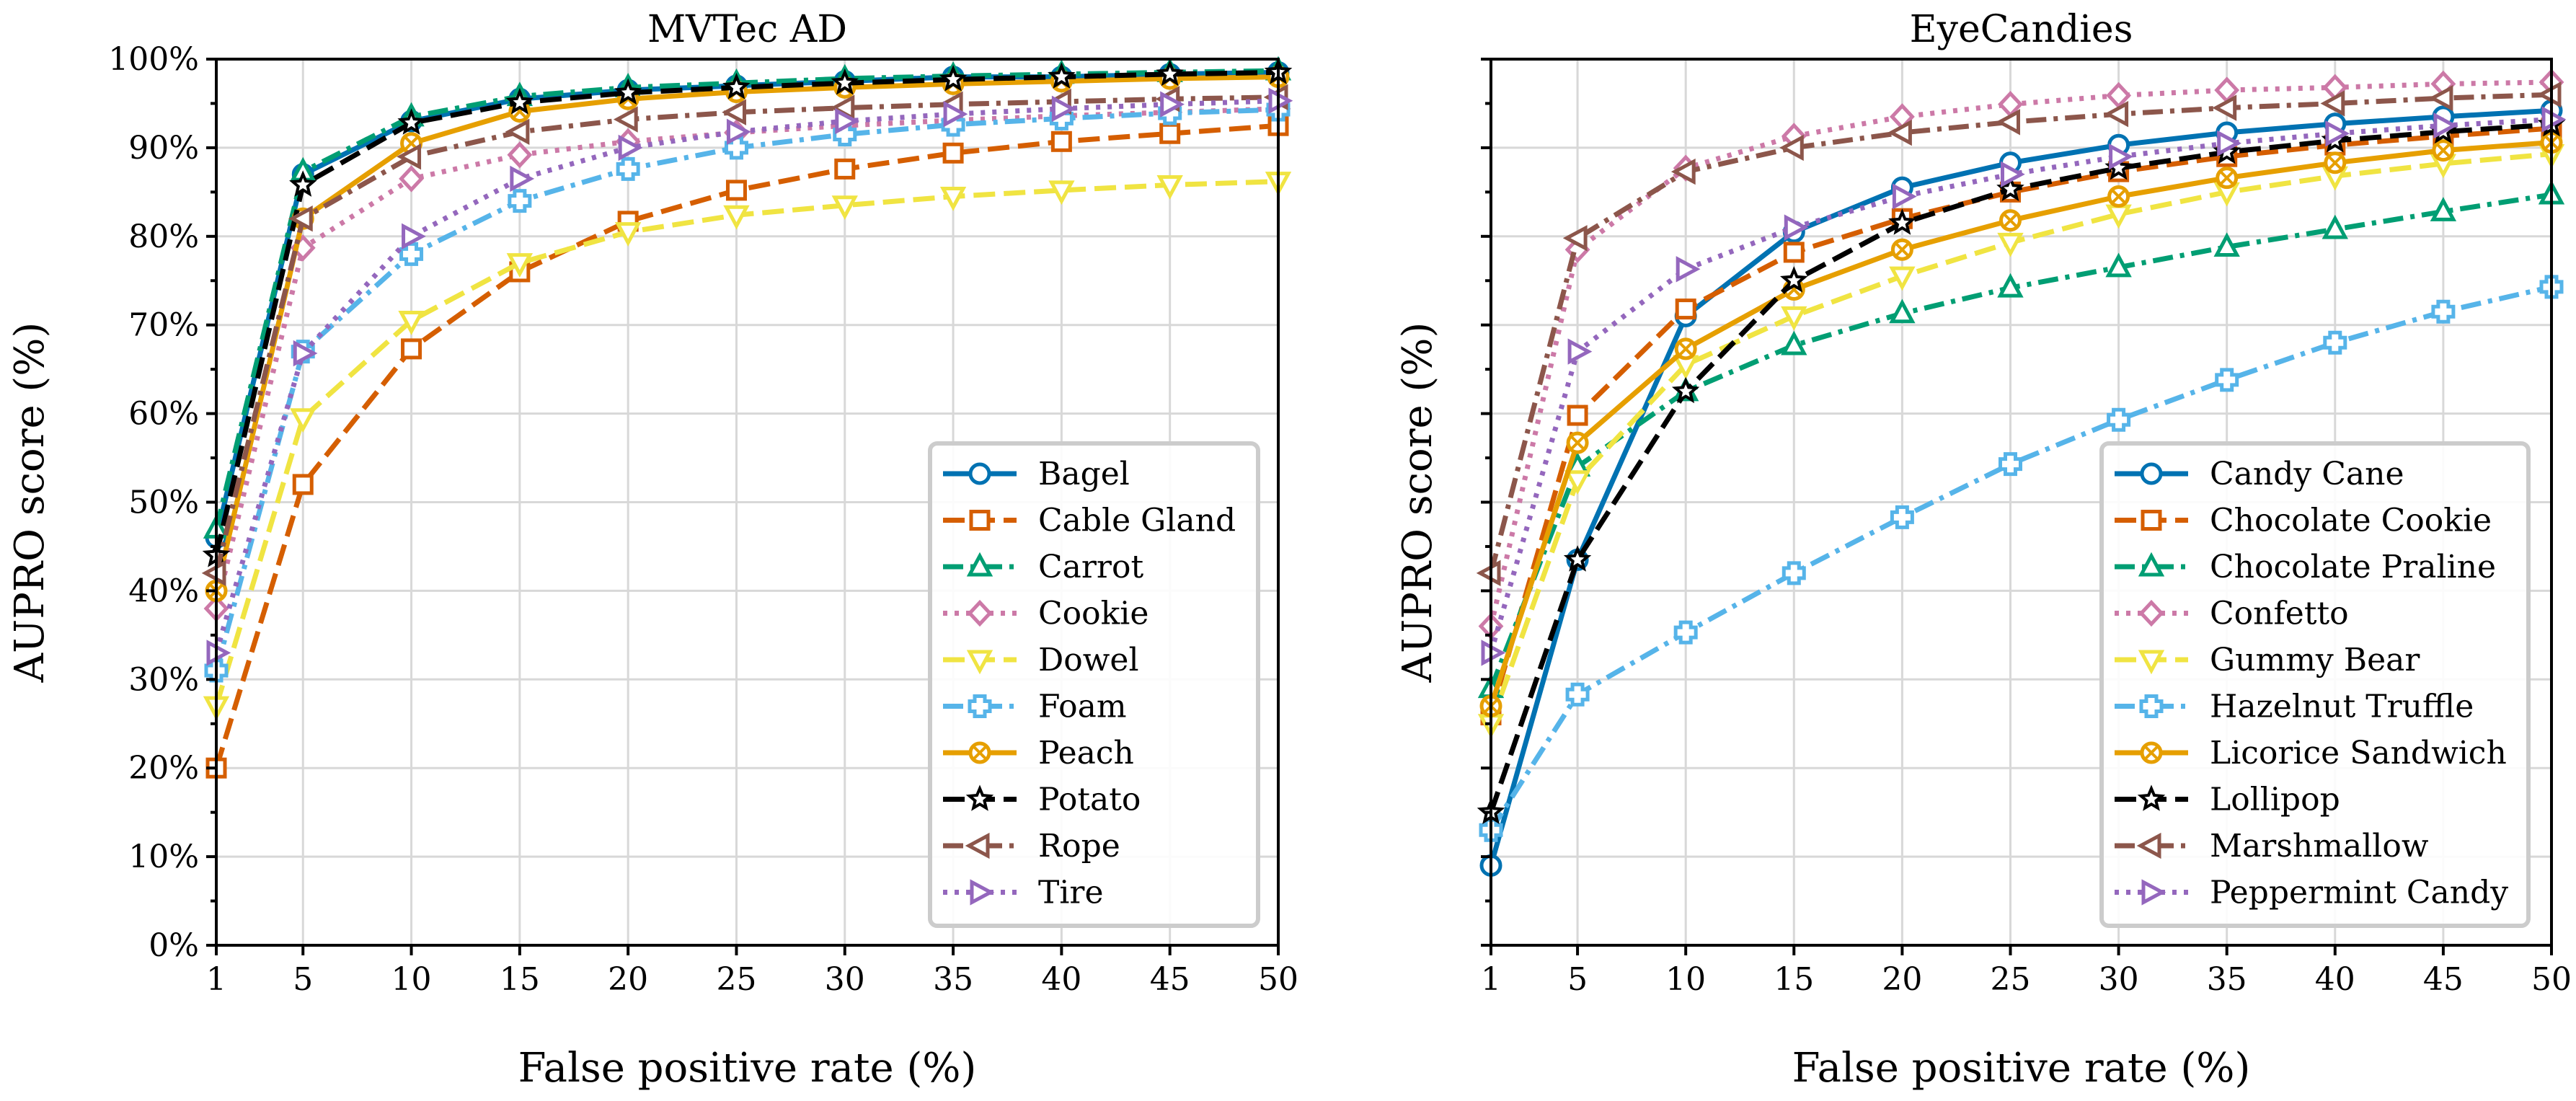  I want to click on legend-entry-chocolate-praline: Chocolate Praline, so click(2305, 567).